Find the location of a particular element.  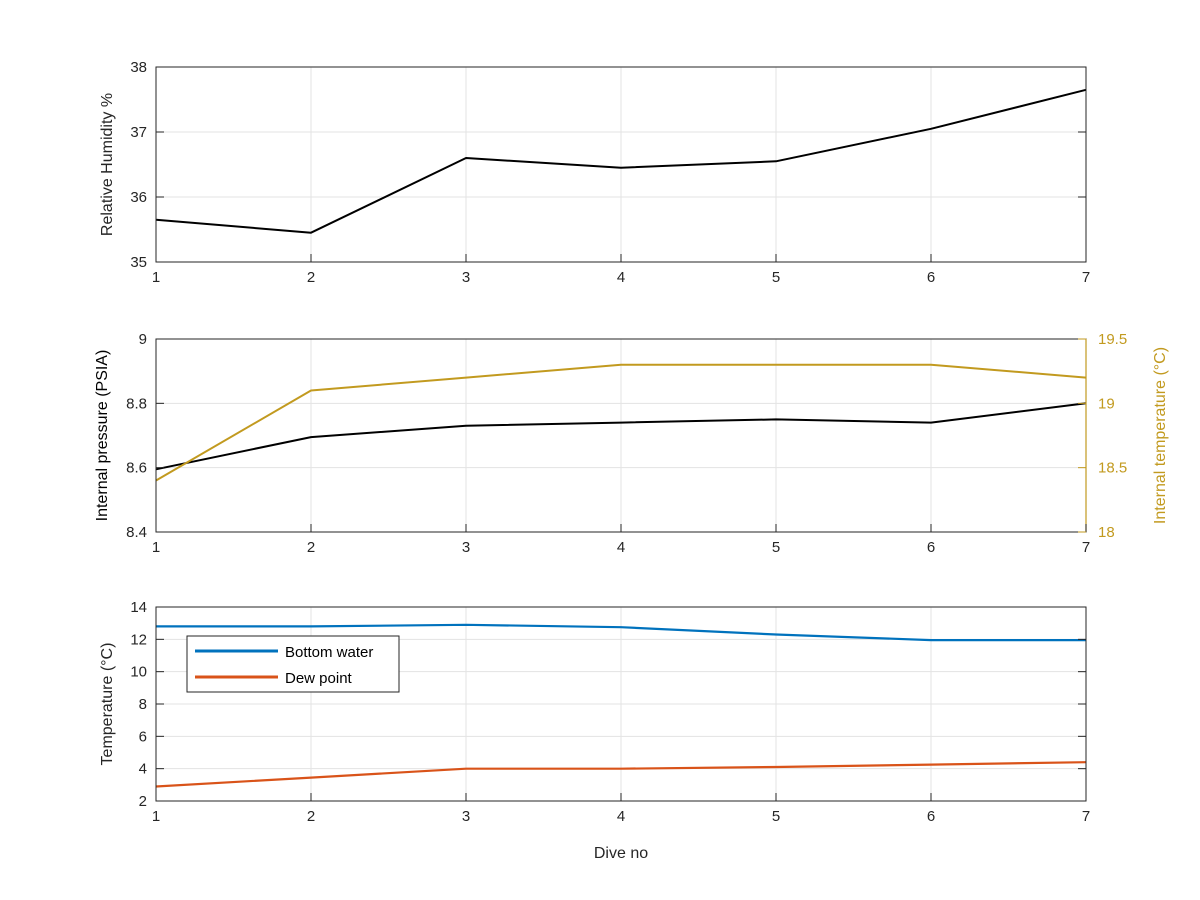

pressure-y2-tick-label: 19.5 is located at coordinates (1112, 339).